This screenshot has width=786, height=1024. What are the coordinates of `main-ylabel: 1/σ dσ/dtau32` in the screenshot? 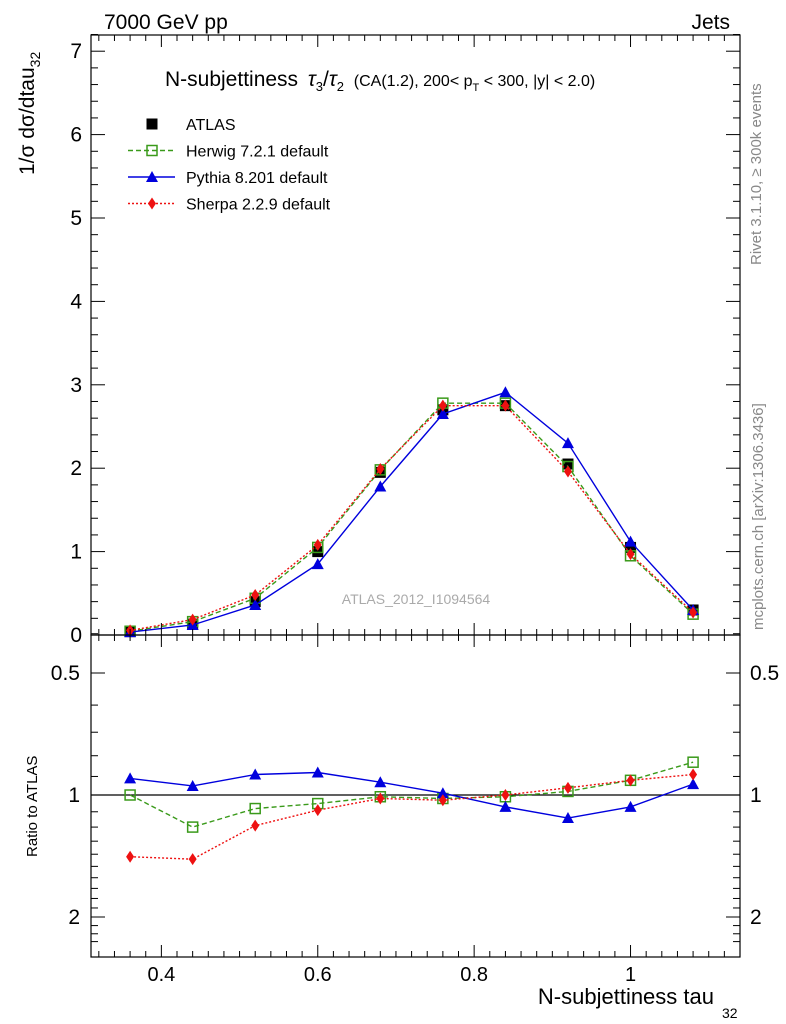 It's located at (29, 113).